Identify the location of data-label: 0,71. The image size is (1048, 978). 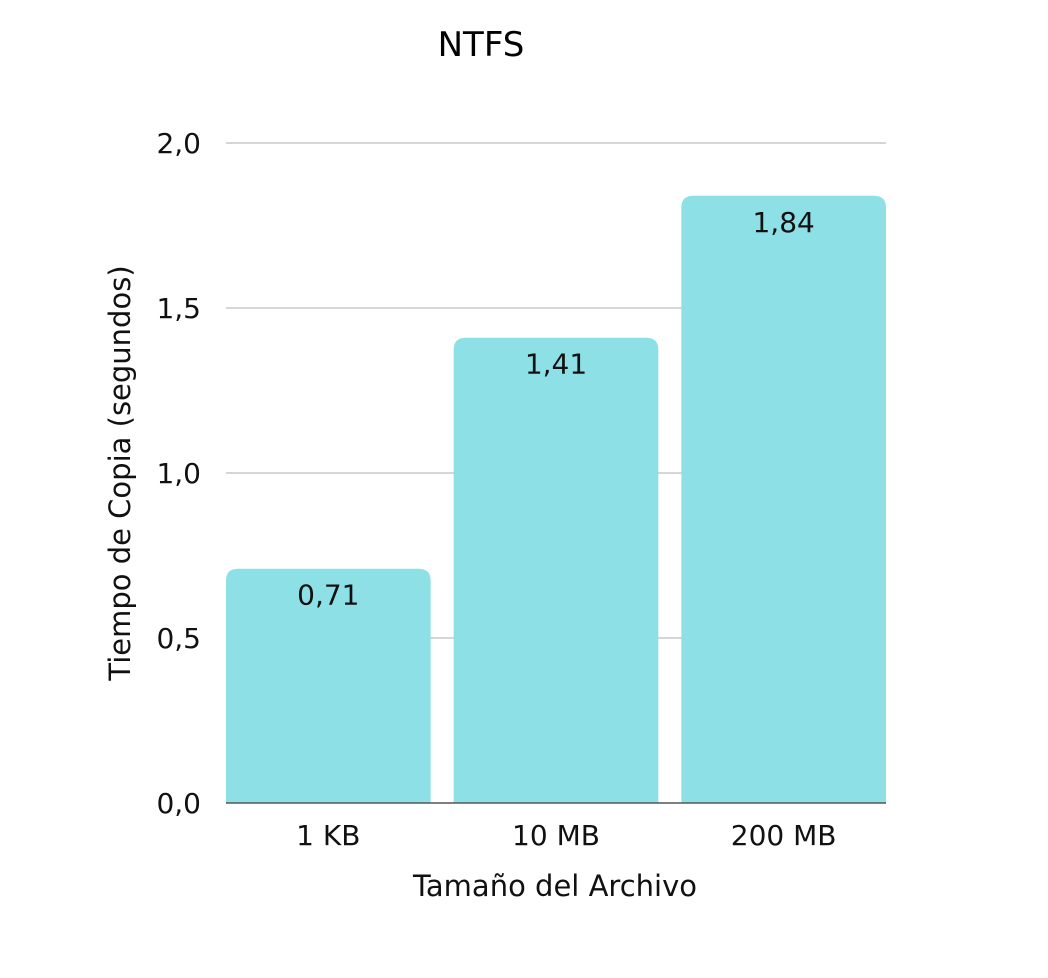
(328, 595).